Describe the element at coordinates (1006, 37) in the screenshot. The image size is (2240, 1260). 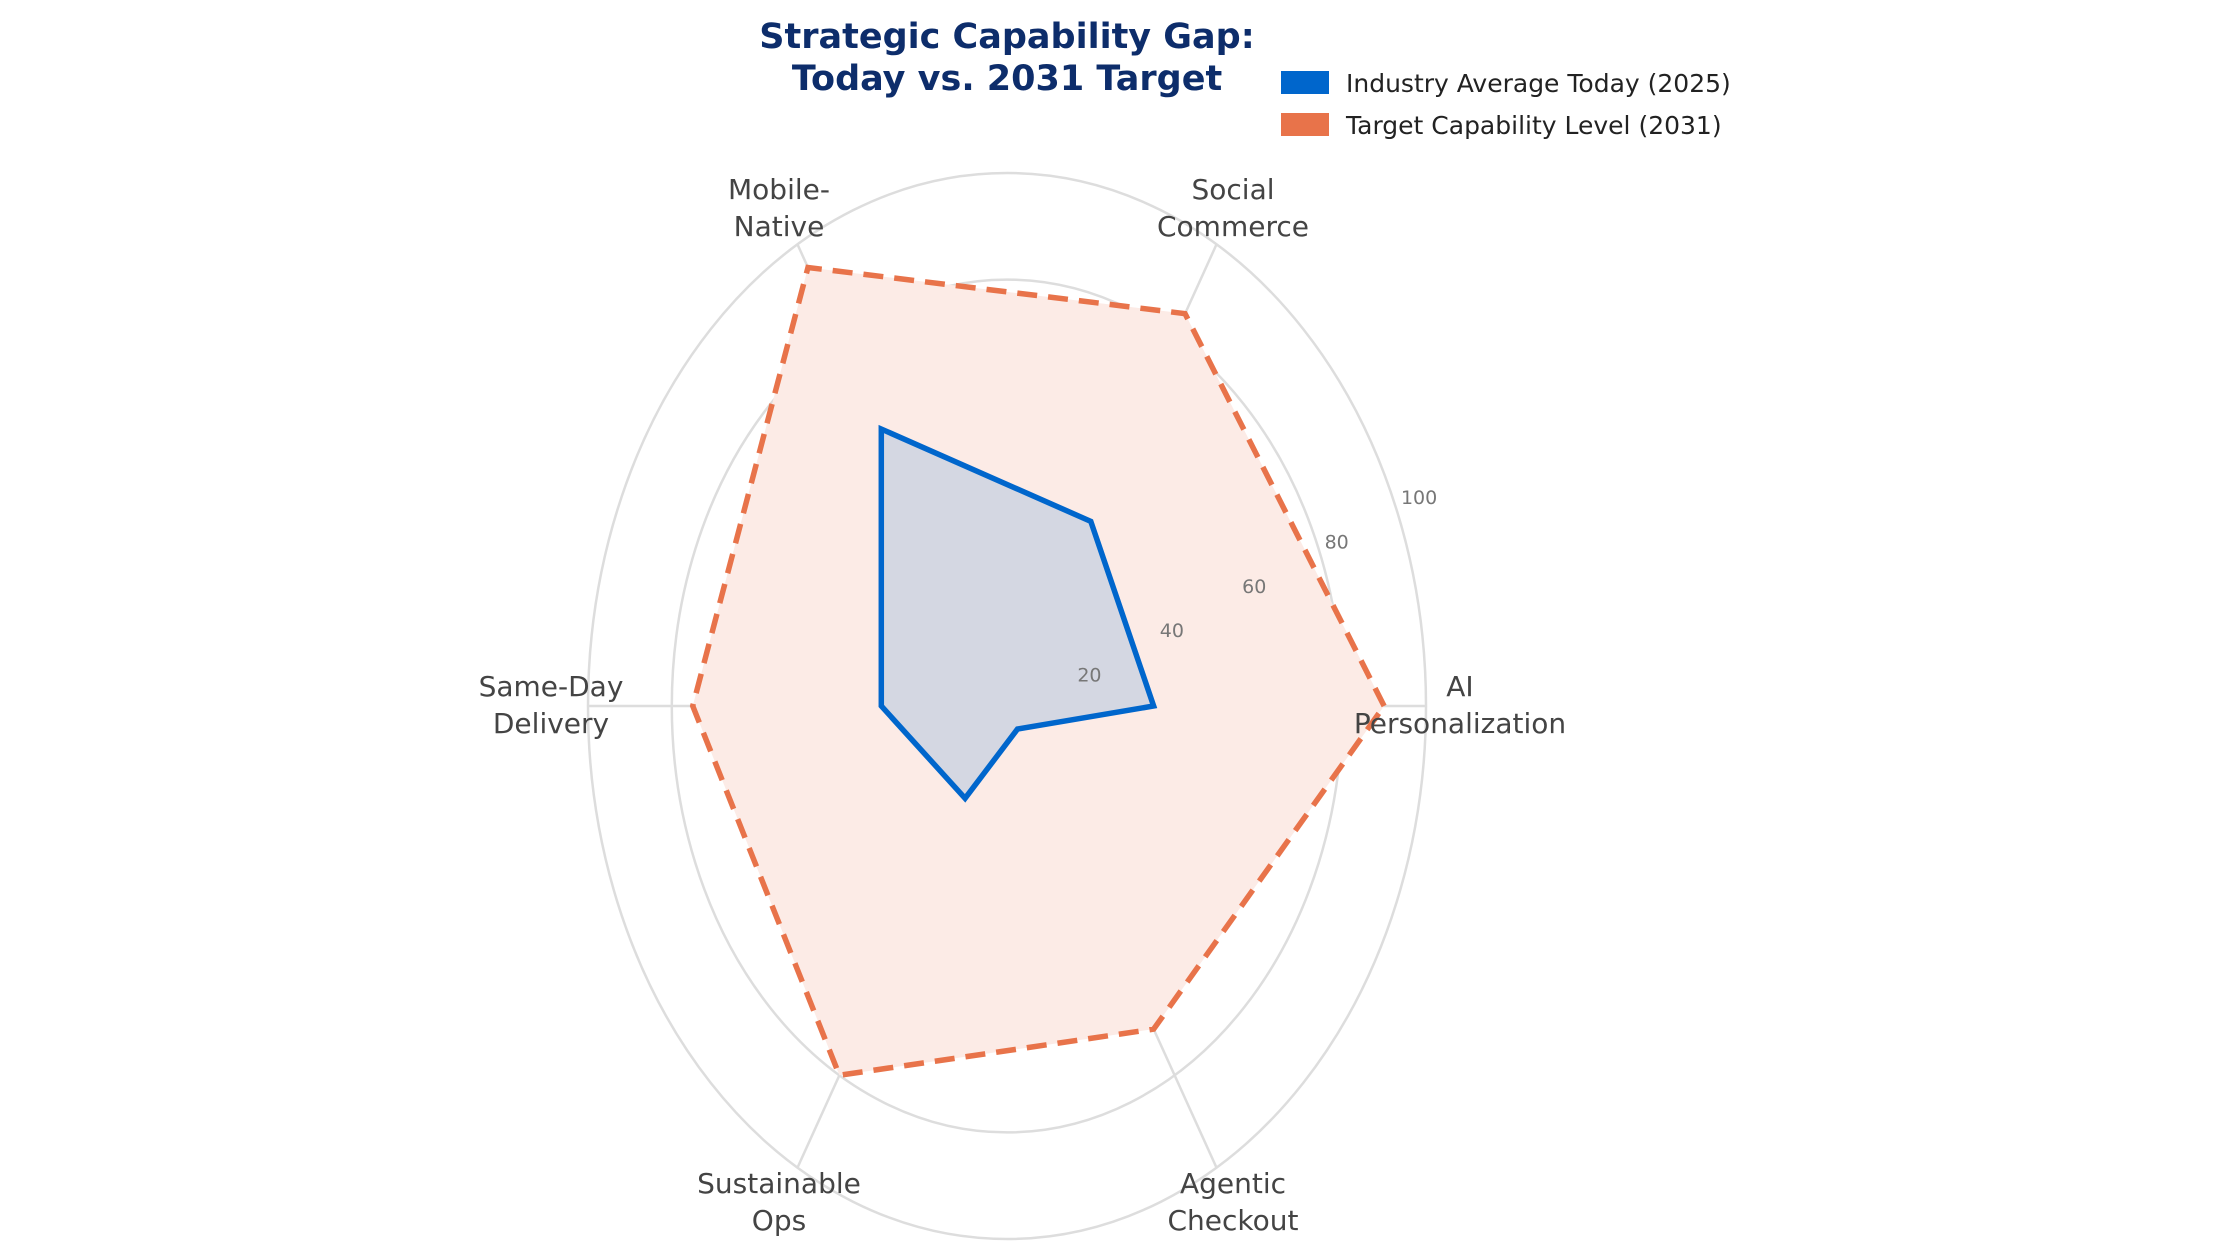
I see `chart-title-line-1: Strategic Capability Gap:` at that location.